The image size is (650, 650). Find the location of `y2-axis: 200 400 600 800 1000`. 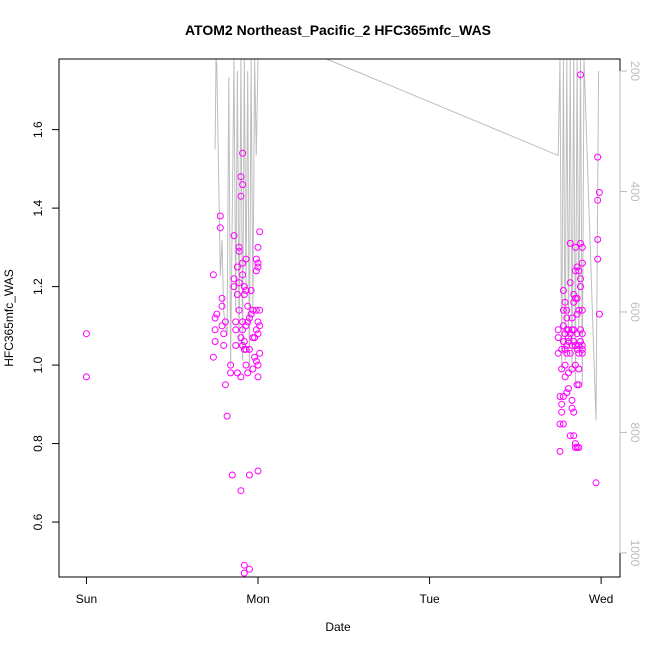

y2-axis: 200 400 600 800 1000 is located at coordinates (630, 314).